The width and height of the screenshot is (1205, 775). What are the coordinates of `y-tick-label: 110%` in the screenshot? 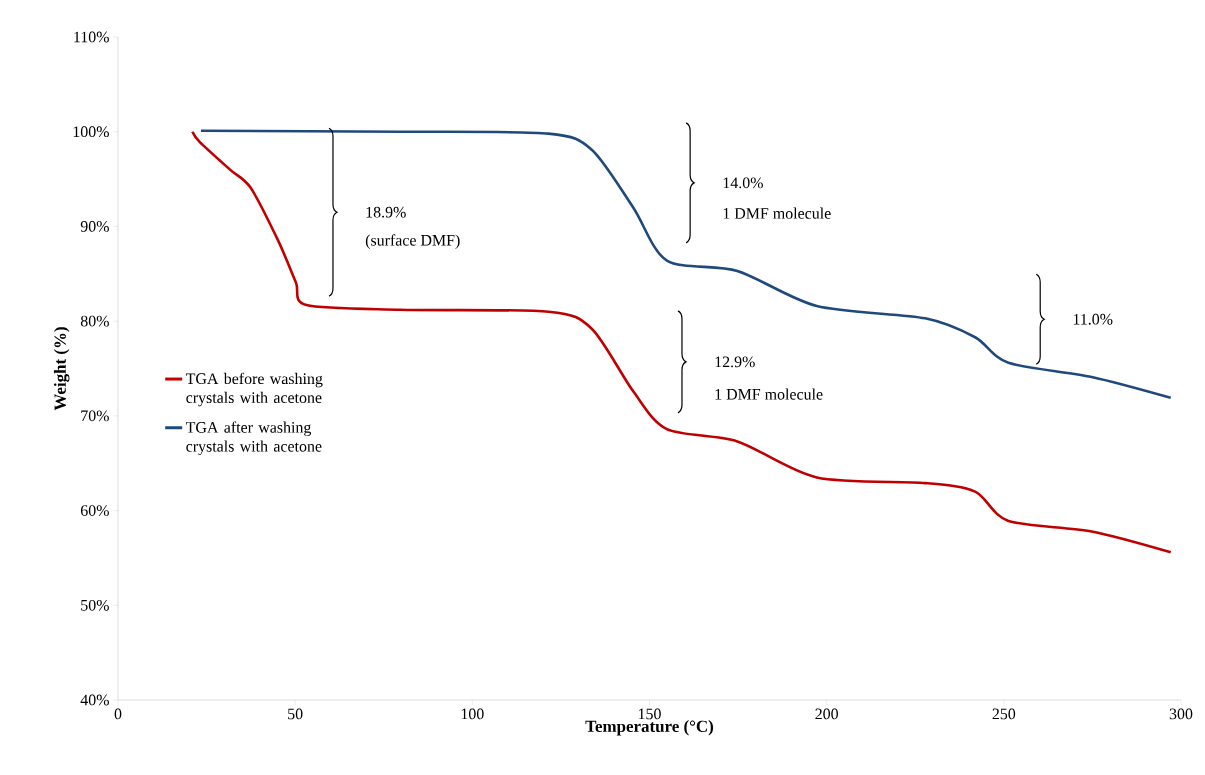 It's located at (91, 37).